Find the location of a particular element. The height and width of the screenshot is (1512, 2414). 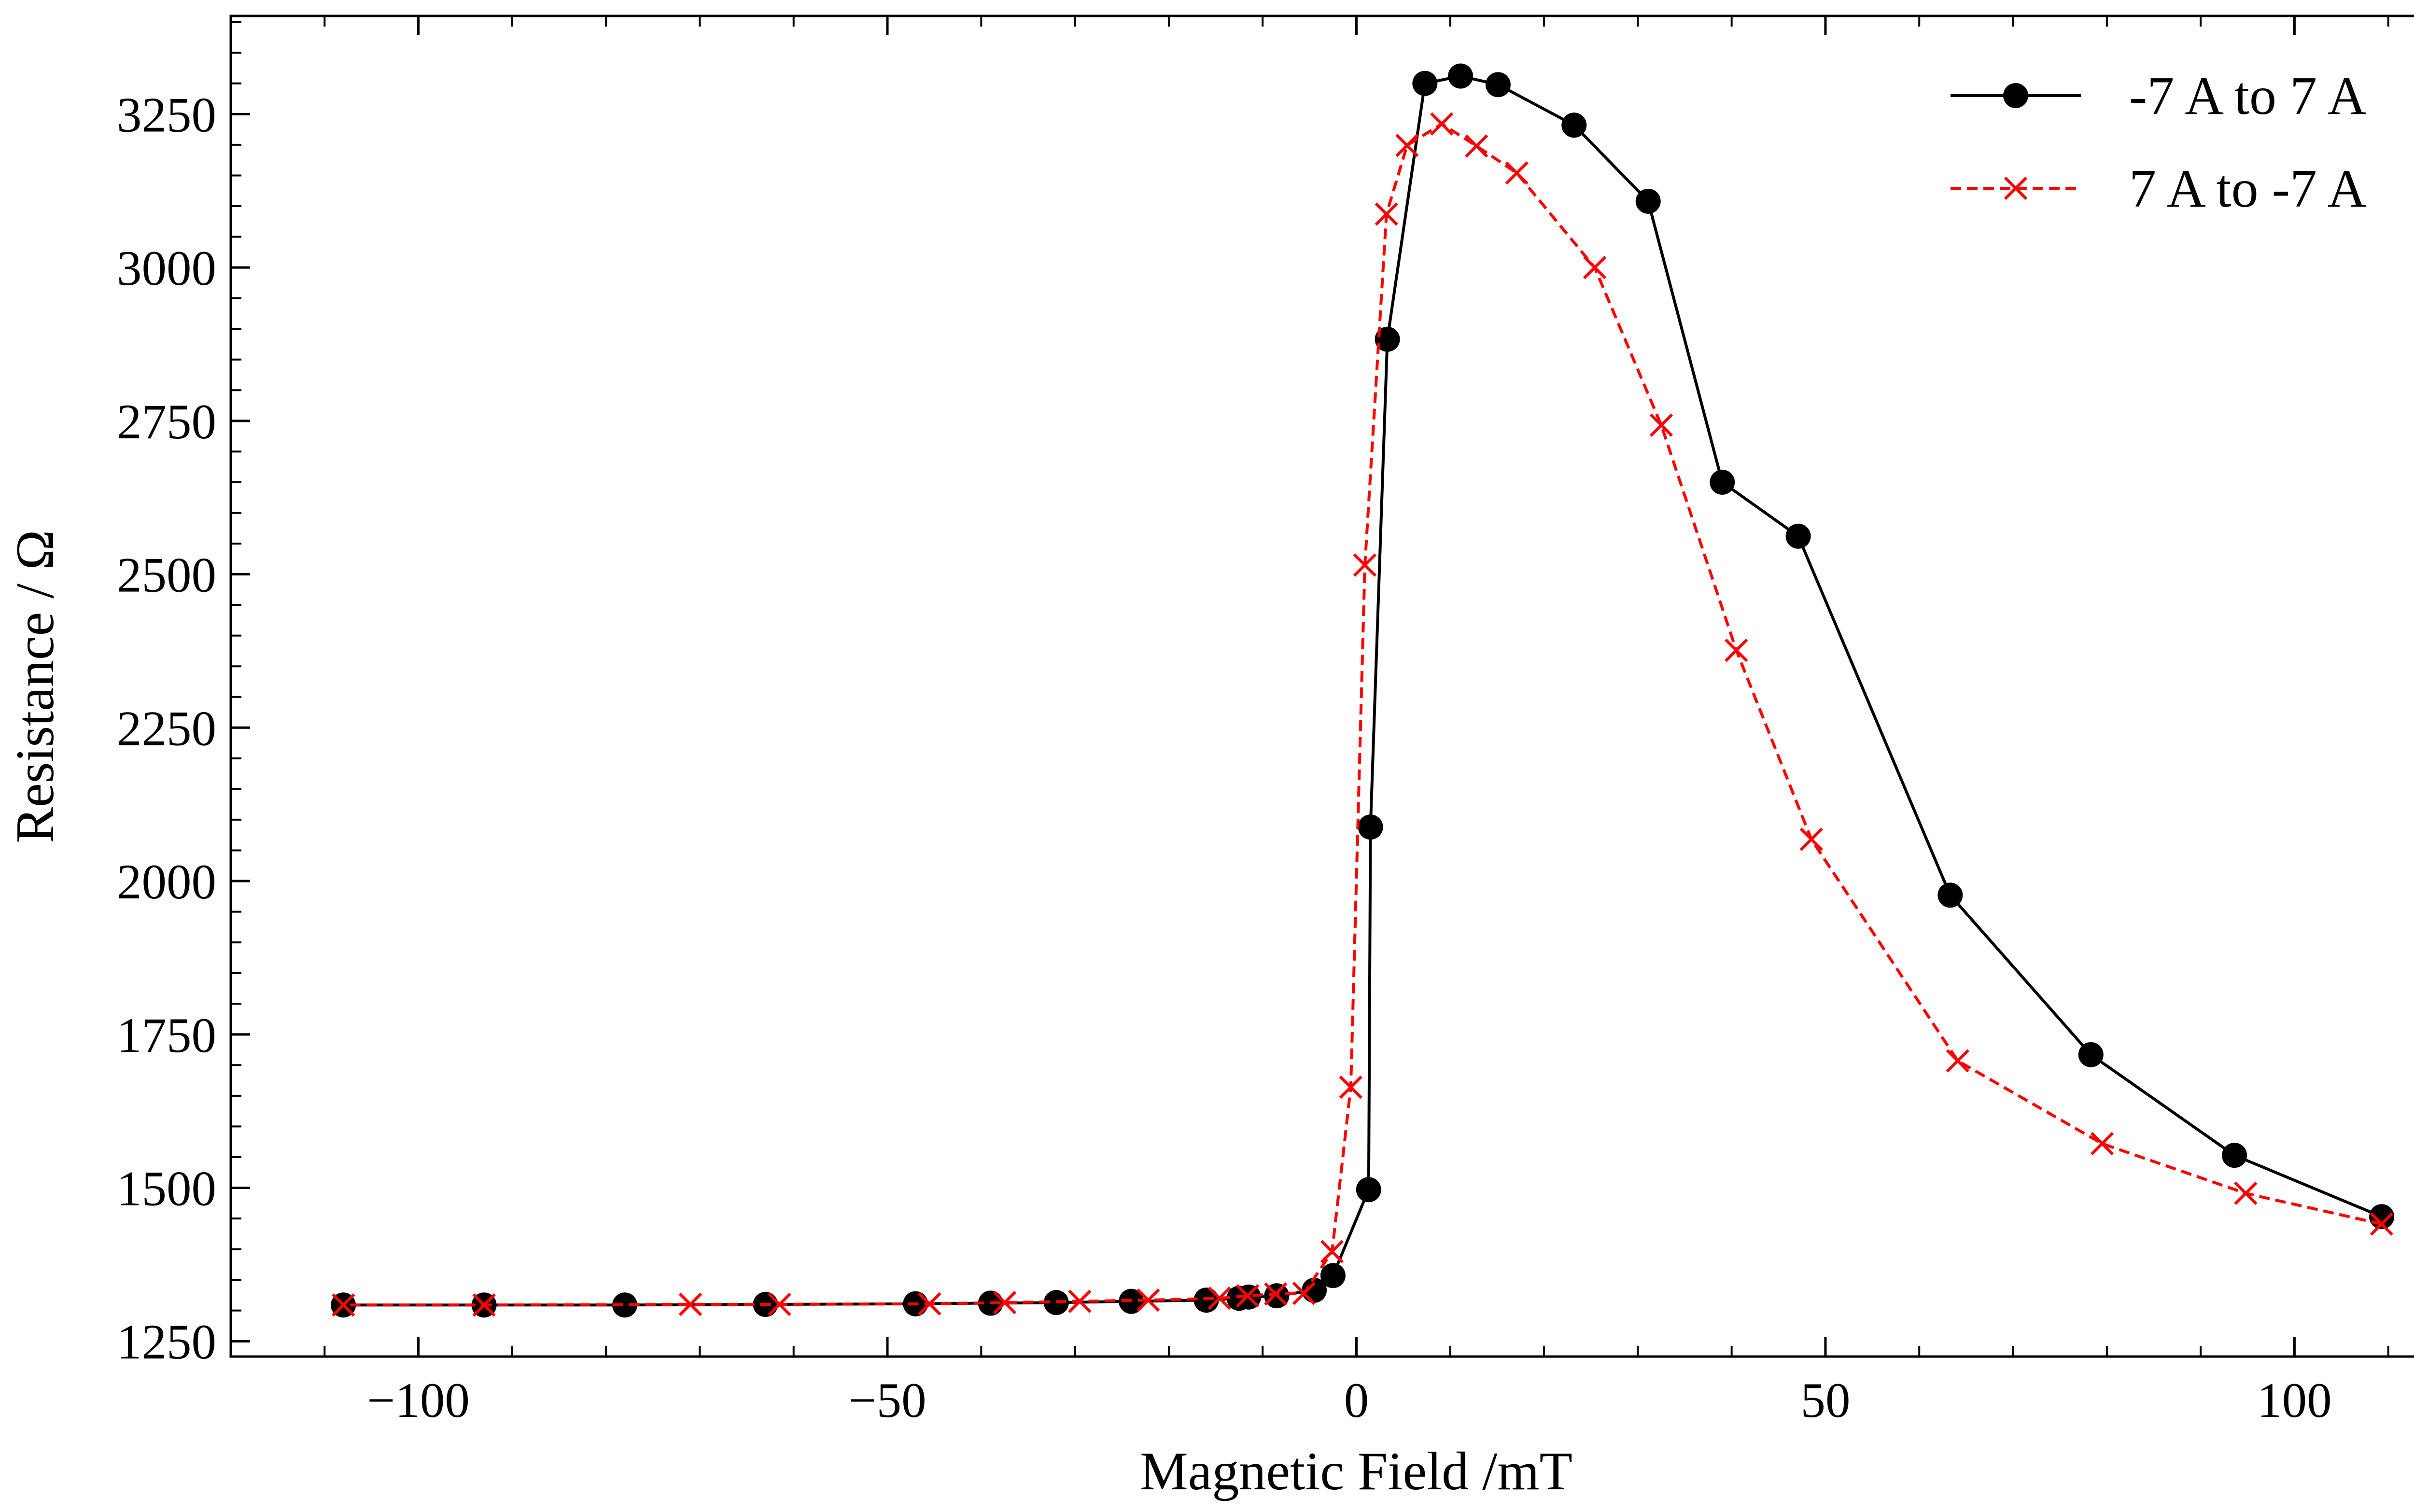

y-tick-label: 1250 is located at coordinates (166, 1343).